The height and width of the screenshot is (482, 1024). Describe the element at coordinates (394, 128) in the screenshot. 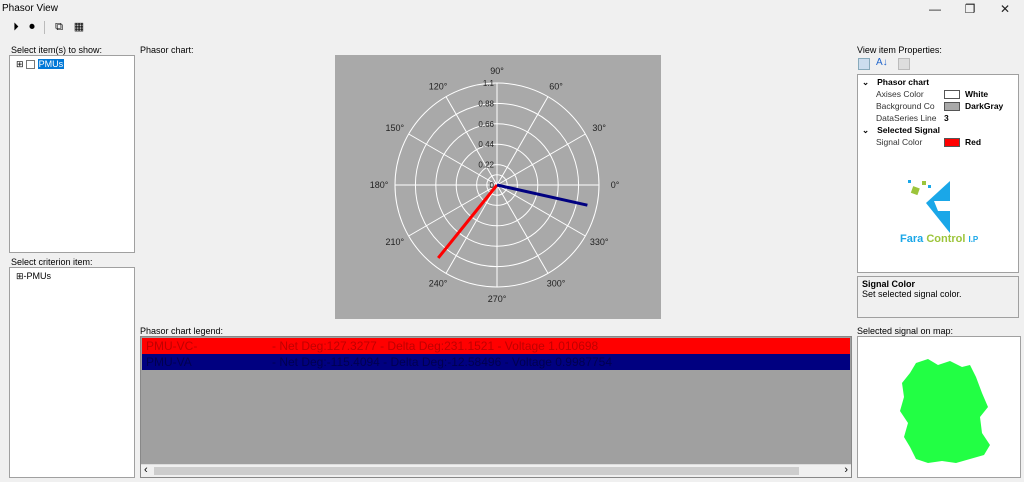

I see `angle-tick-label: 150°` at that location.